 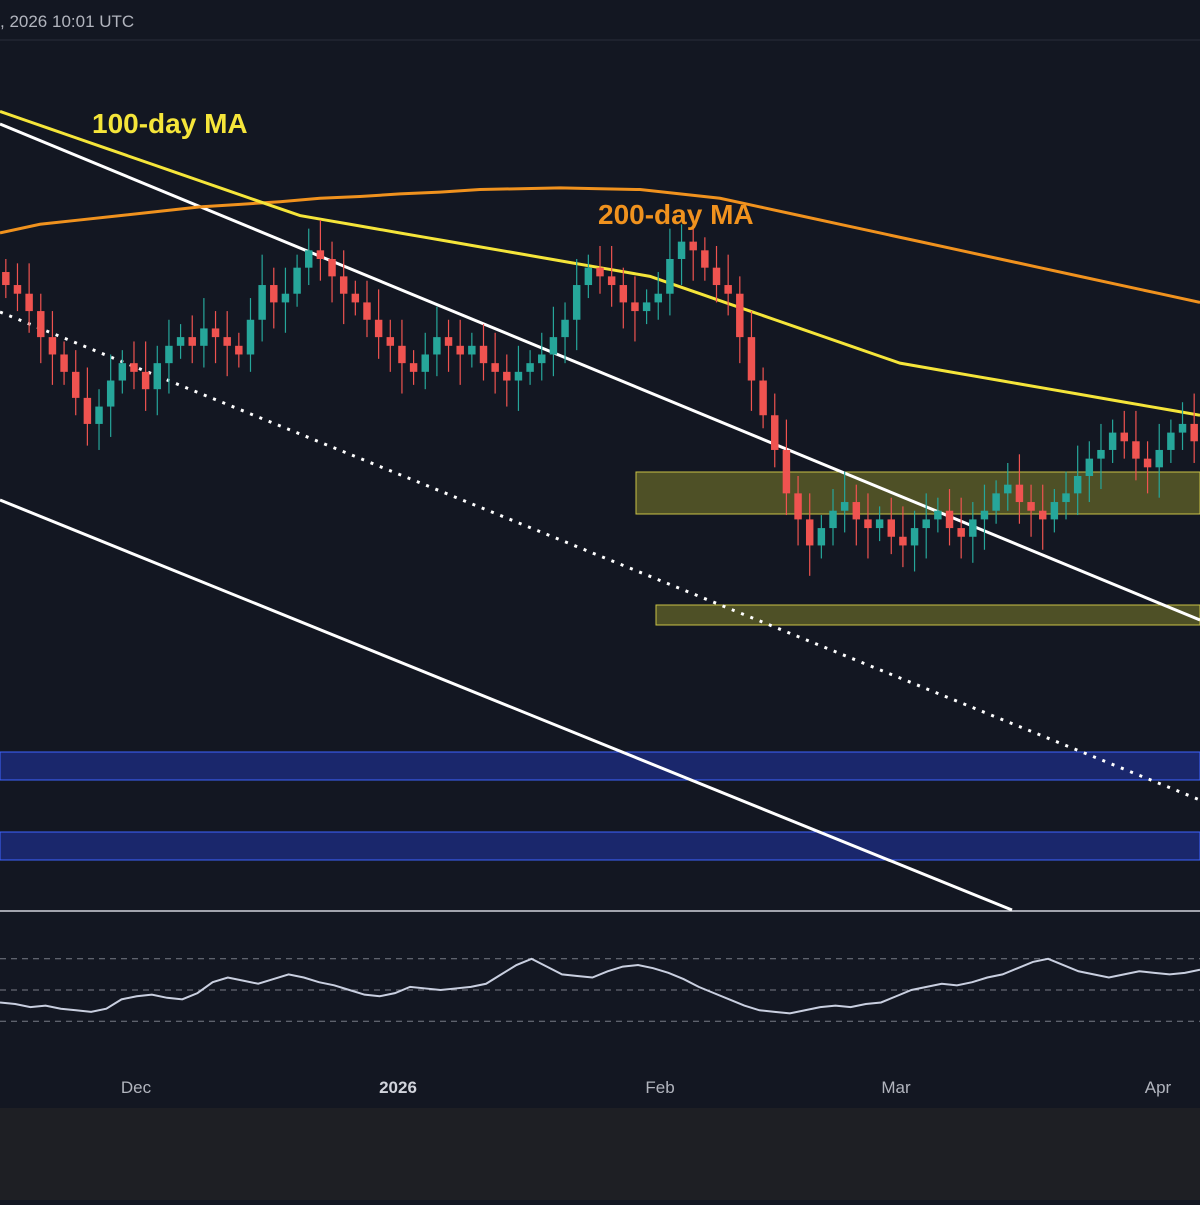 I want to click on bottom-toolbar-area, so click(x=600, y=1154).